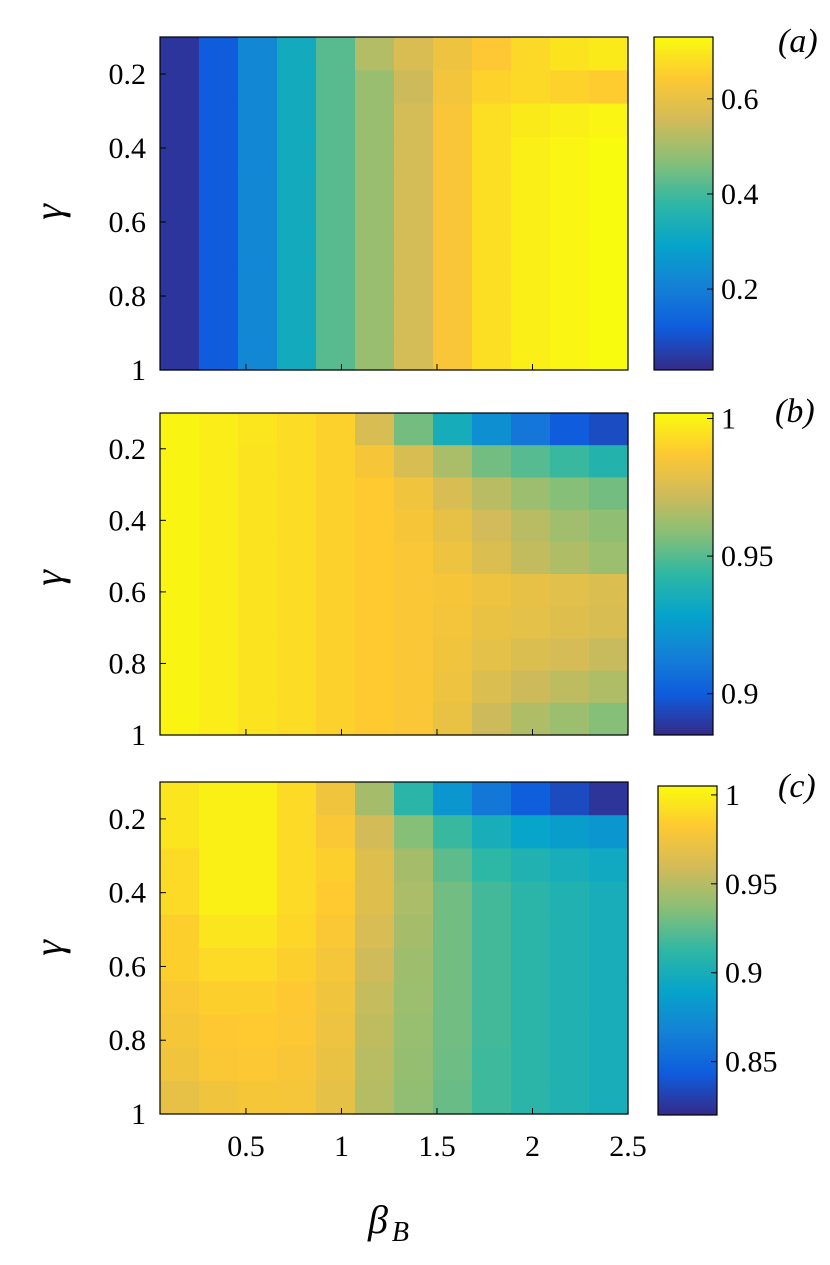  Describe the element at coordinates (138, 1114) in the screenshot. I see `y-tick-label: 1` at that location.